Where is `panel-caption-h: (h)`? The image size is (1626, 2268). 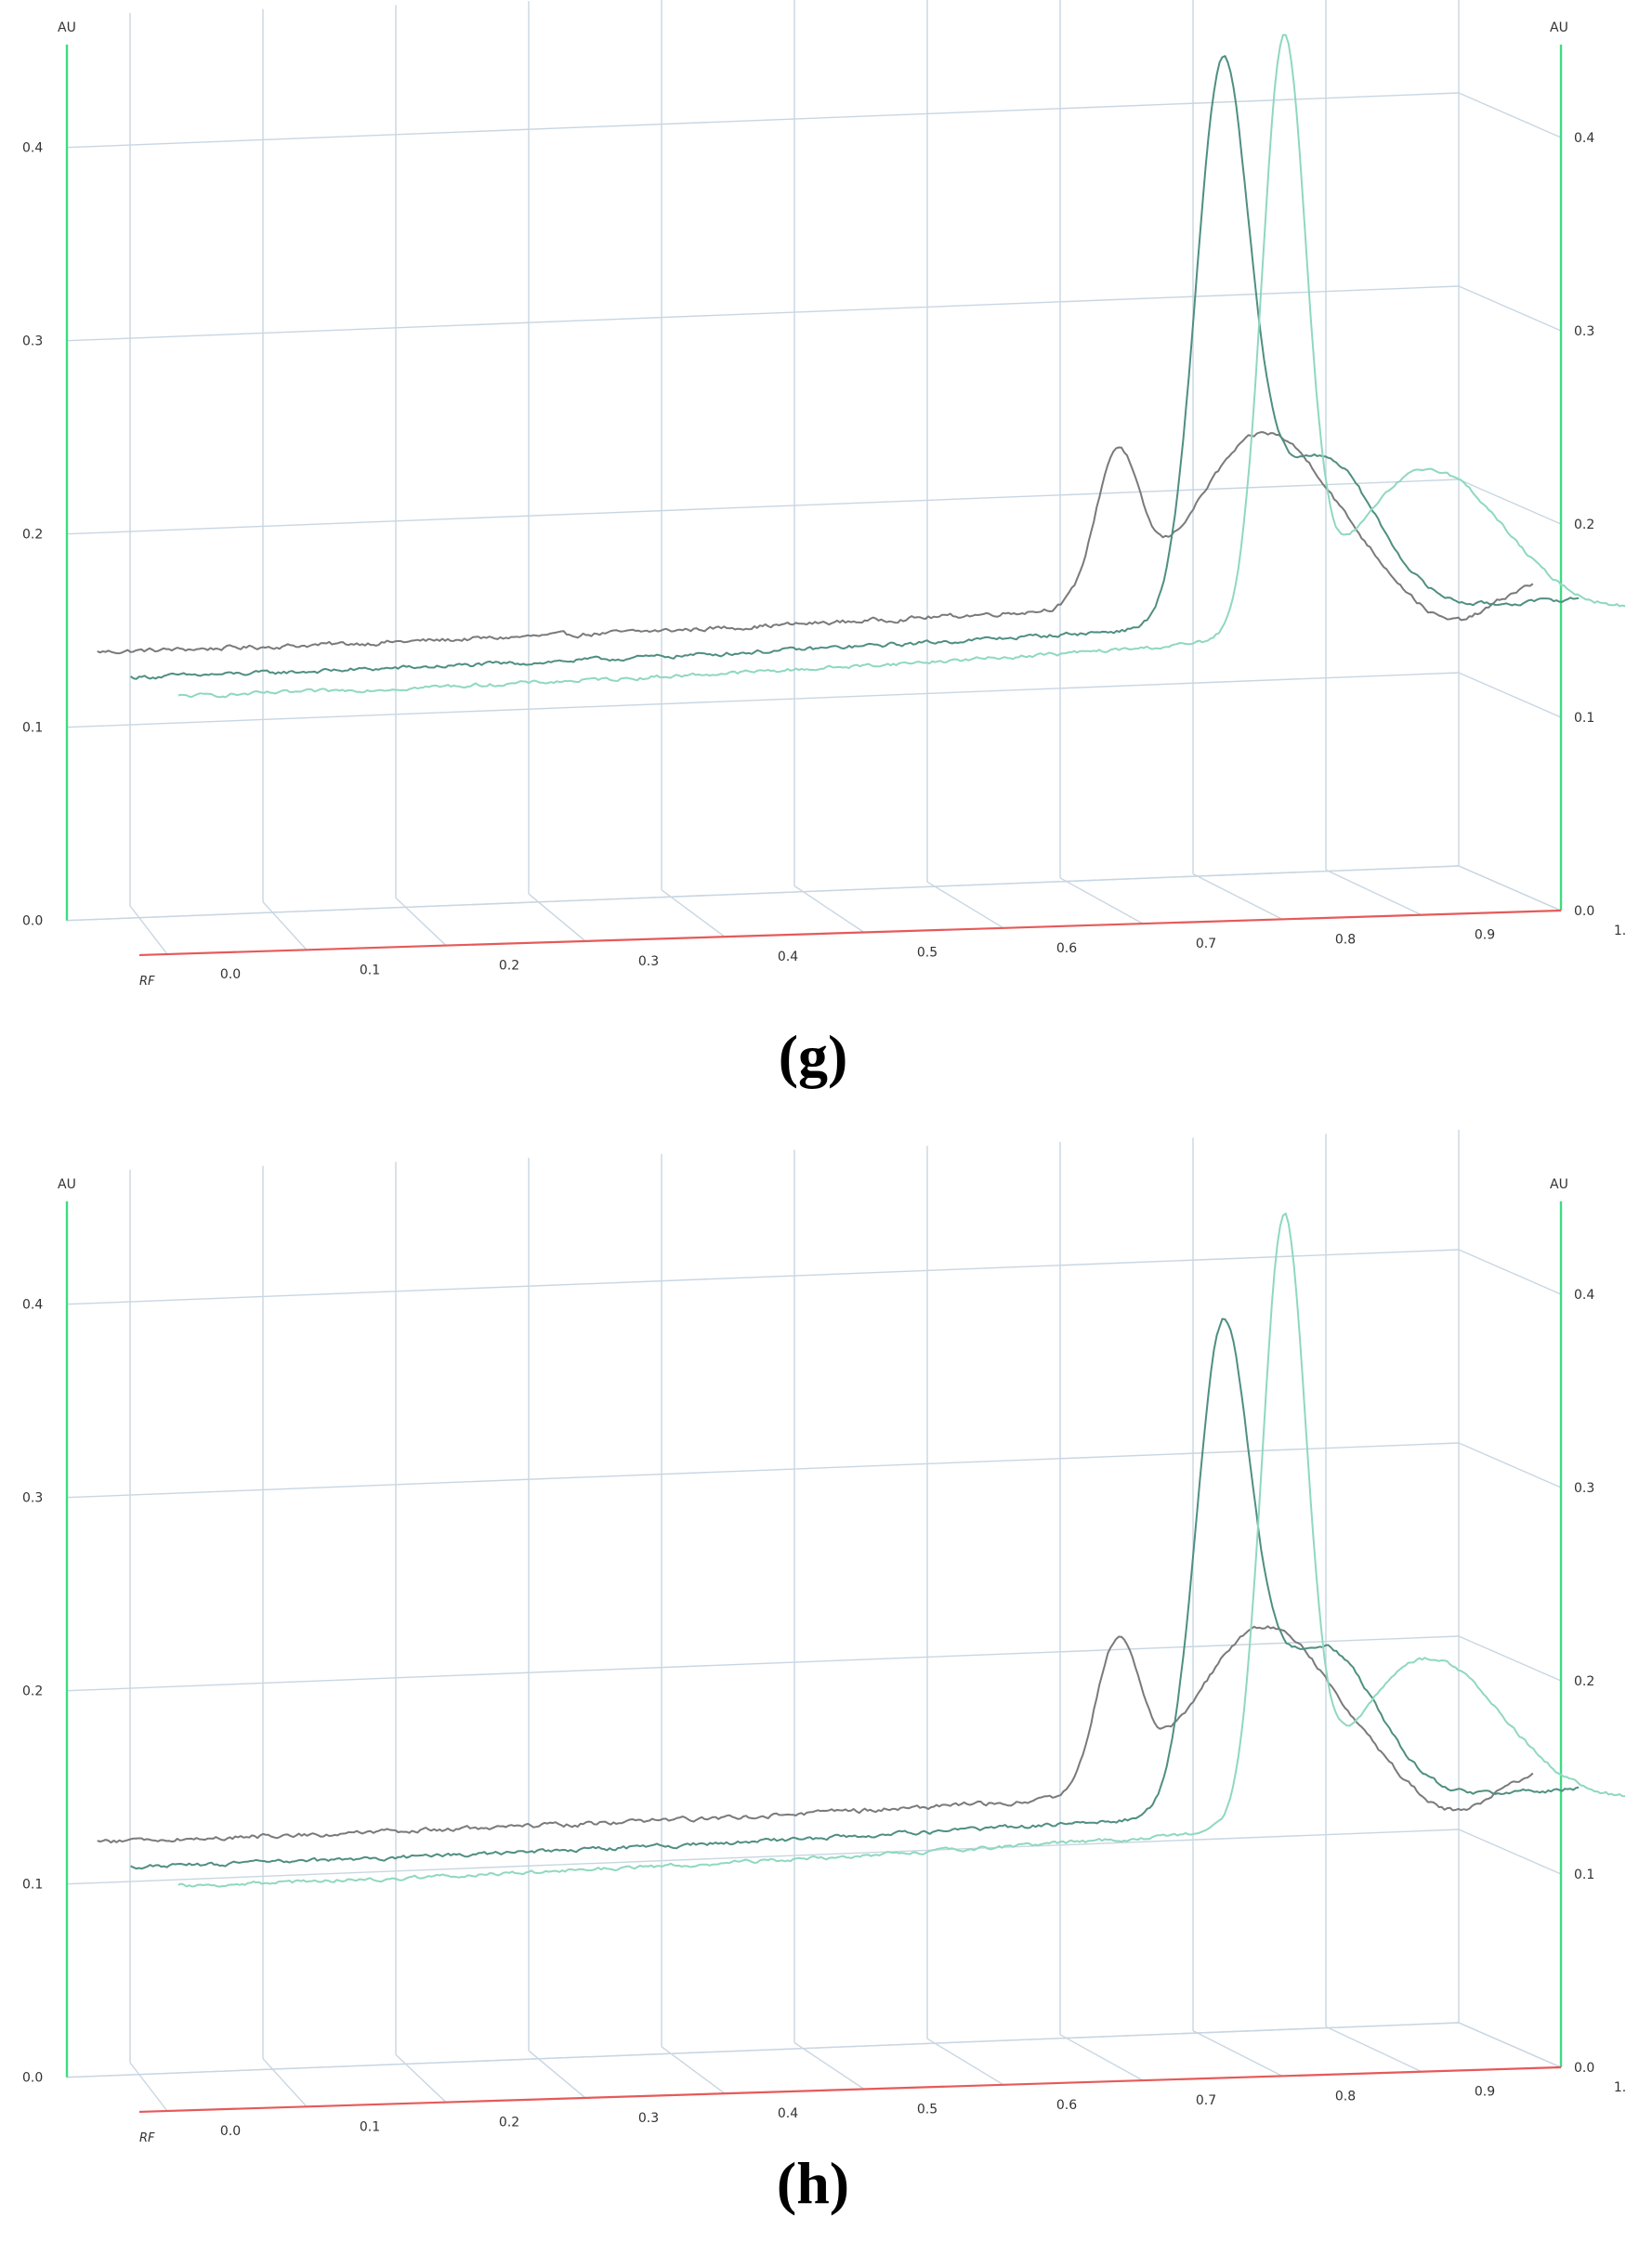
panel-caption-h: (h) is located at coordinates (813, 2183).